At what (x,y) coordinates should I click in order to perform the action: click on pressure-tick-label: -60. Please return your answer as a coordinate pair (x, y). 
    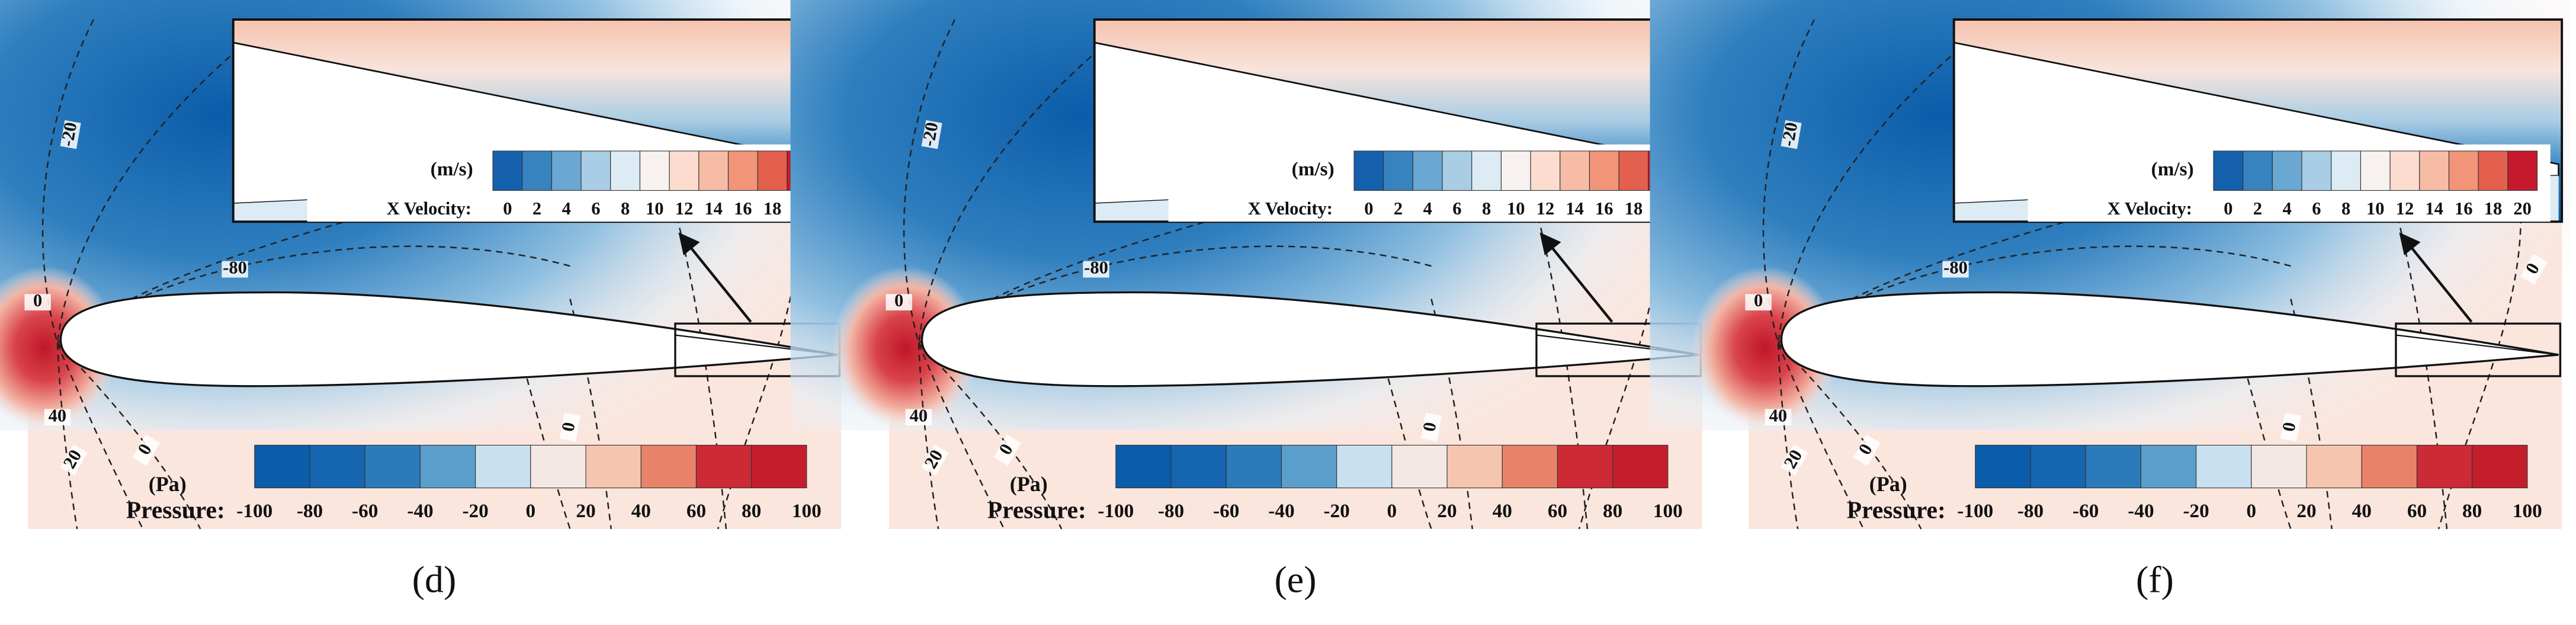
    Looking at the image, I should click on (1226, 511).